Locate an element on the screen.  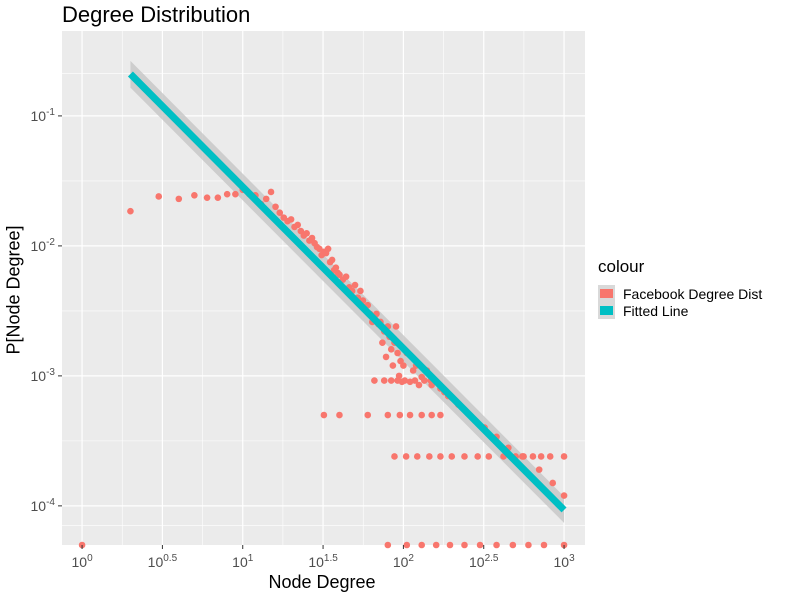
x-tick-label: 10⁰ is located at coordinates (83, 561).